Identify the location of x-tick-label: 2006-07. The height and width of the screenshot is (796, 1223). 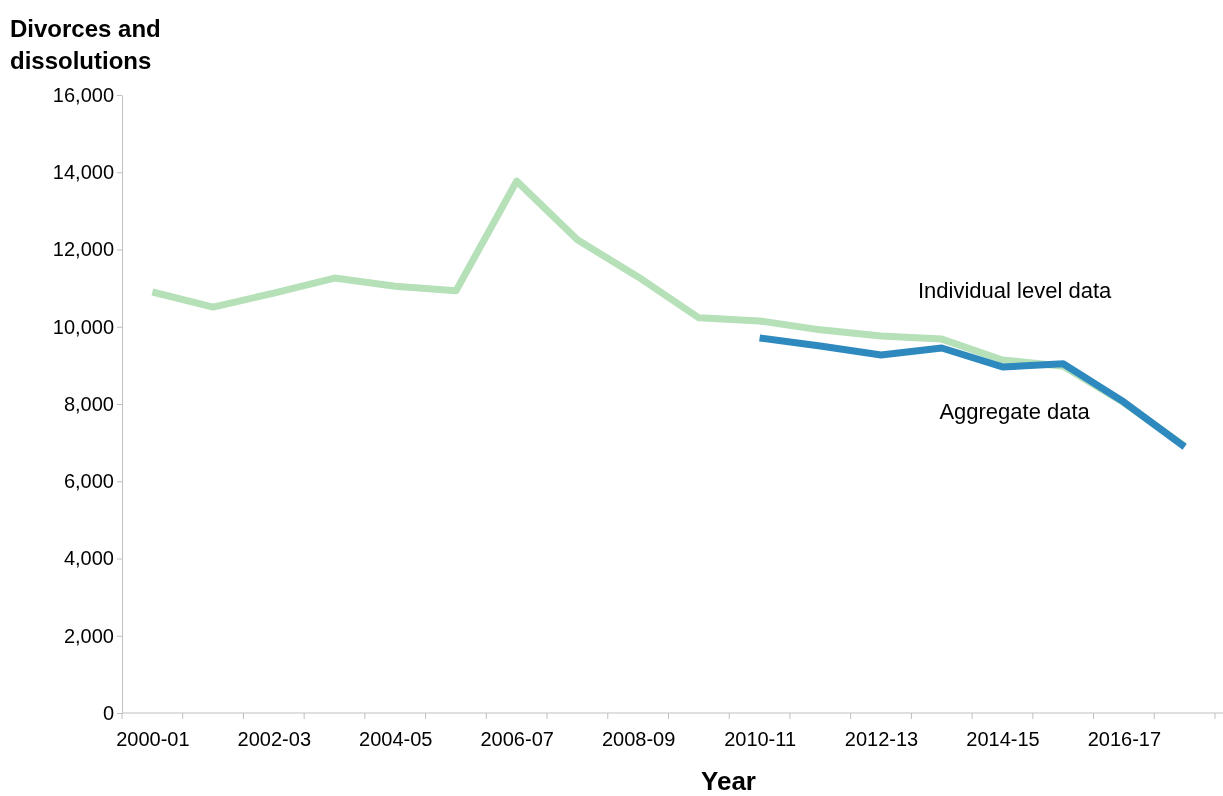
(517, 739).